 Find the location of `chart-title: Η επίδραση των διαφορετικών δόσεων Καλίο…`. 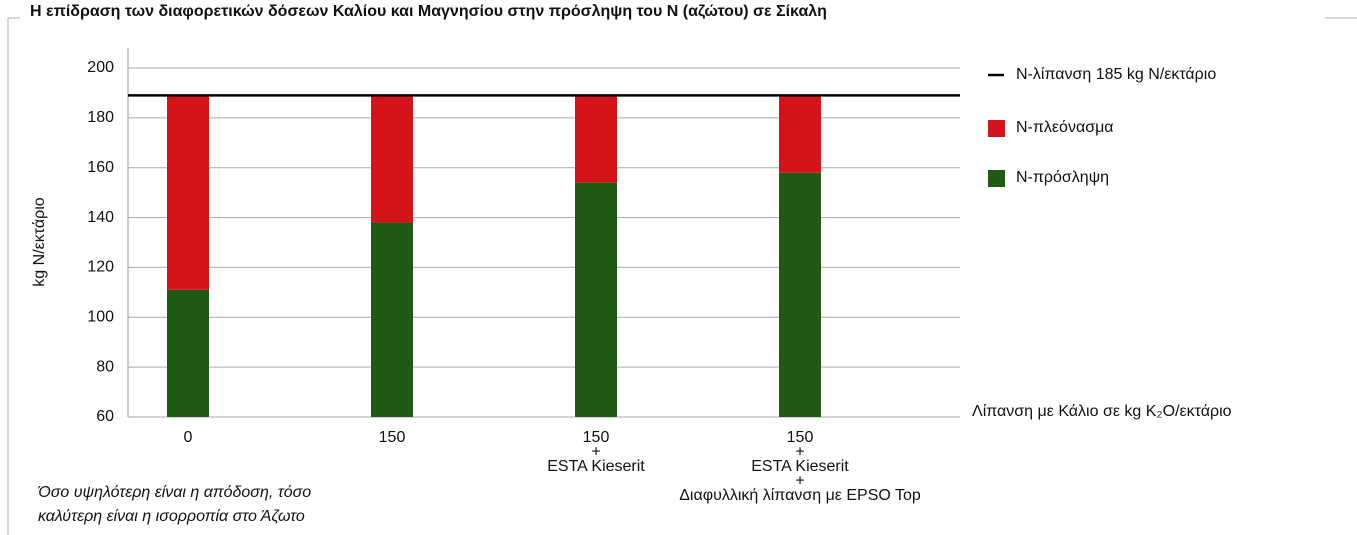

chart-title: Η επίδραση των διαφορετικών δόσεων Καλίο… is located at coordinates (428, 11).